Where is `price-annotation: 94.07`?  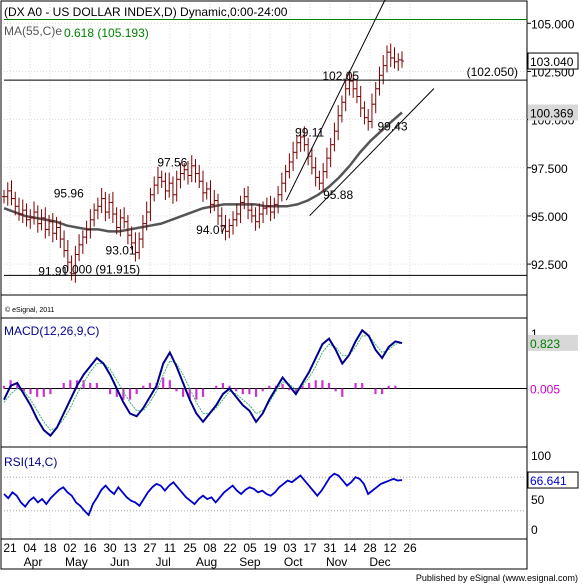
price-annotation: 94.07 is located at coordinates (211, 230).